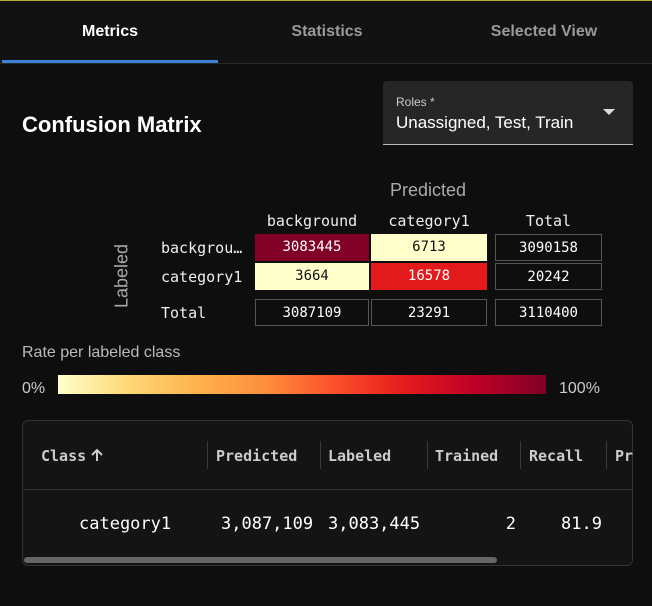  I want to click on select-label: Roles *, so click(415, 102).